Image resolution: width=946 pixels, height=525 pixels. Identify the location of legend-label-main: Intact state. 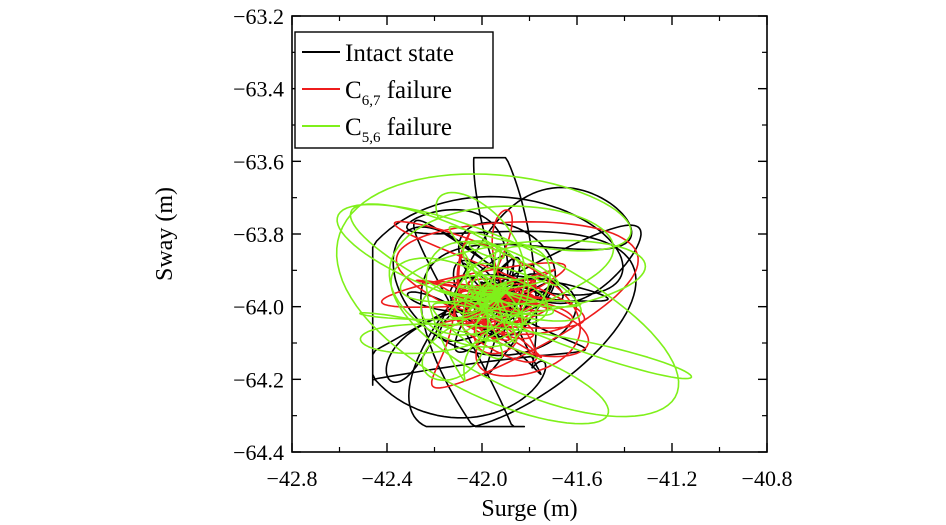
(399, 53).